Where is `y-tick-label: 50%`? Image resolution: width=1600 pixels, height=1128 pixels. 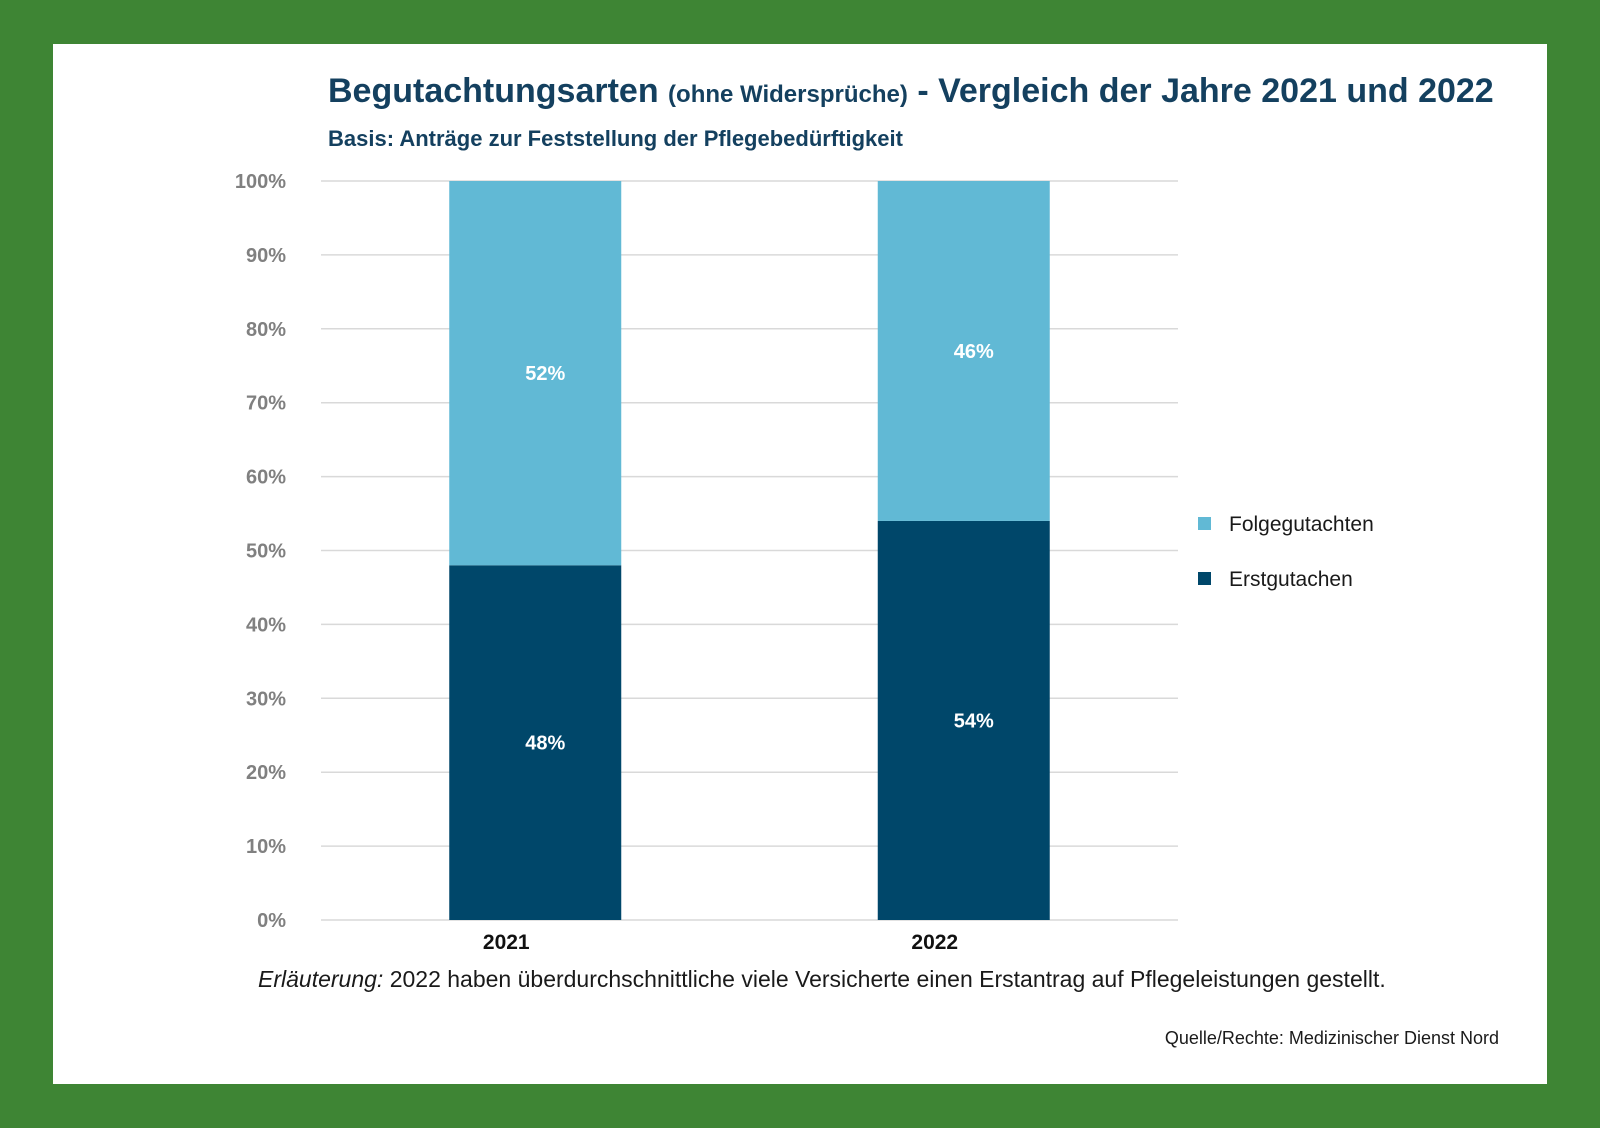
y-tick-label: 50% is located at coordinates (266, 552).